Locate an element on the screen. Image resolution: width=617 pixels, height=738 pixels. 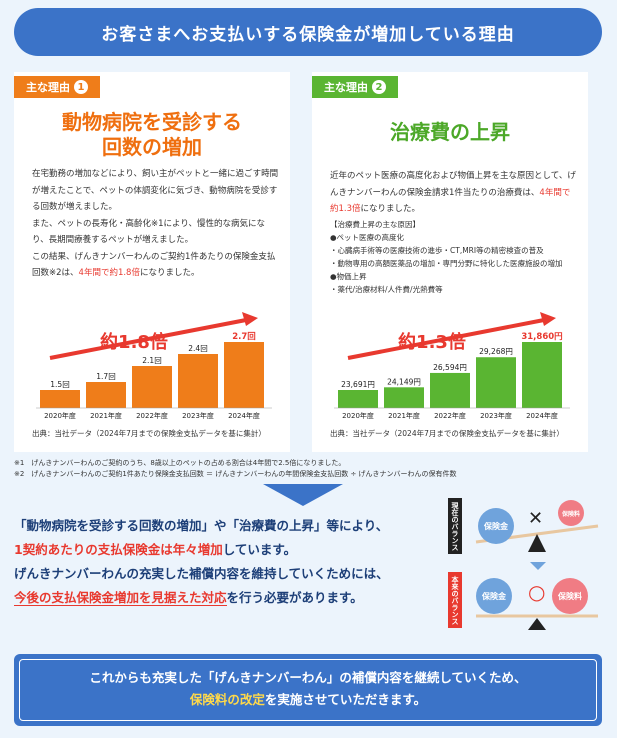
list-item: ・心臓病手術等の医療技術の進歩・CT,MRI等の精密検査の普及 is located at coordinates (437, 250).